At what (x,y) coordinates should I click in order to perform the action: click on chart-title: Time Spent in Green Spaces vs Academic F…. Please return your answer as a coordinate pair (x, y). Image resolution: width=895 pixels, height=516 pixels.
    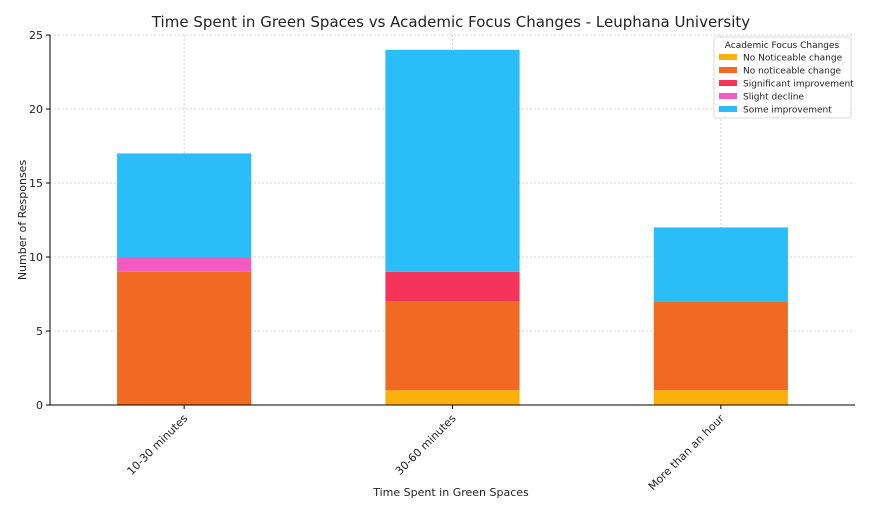
    Looking at the image, I should click on (450, 22).